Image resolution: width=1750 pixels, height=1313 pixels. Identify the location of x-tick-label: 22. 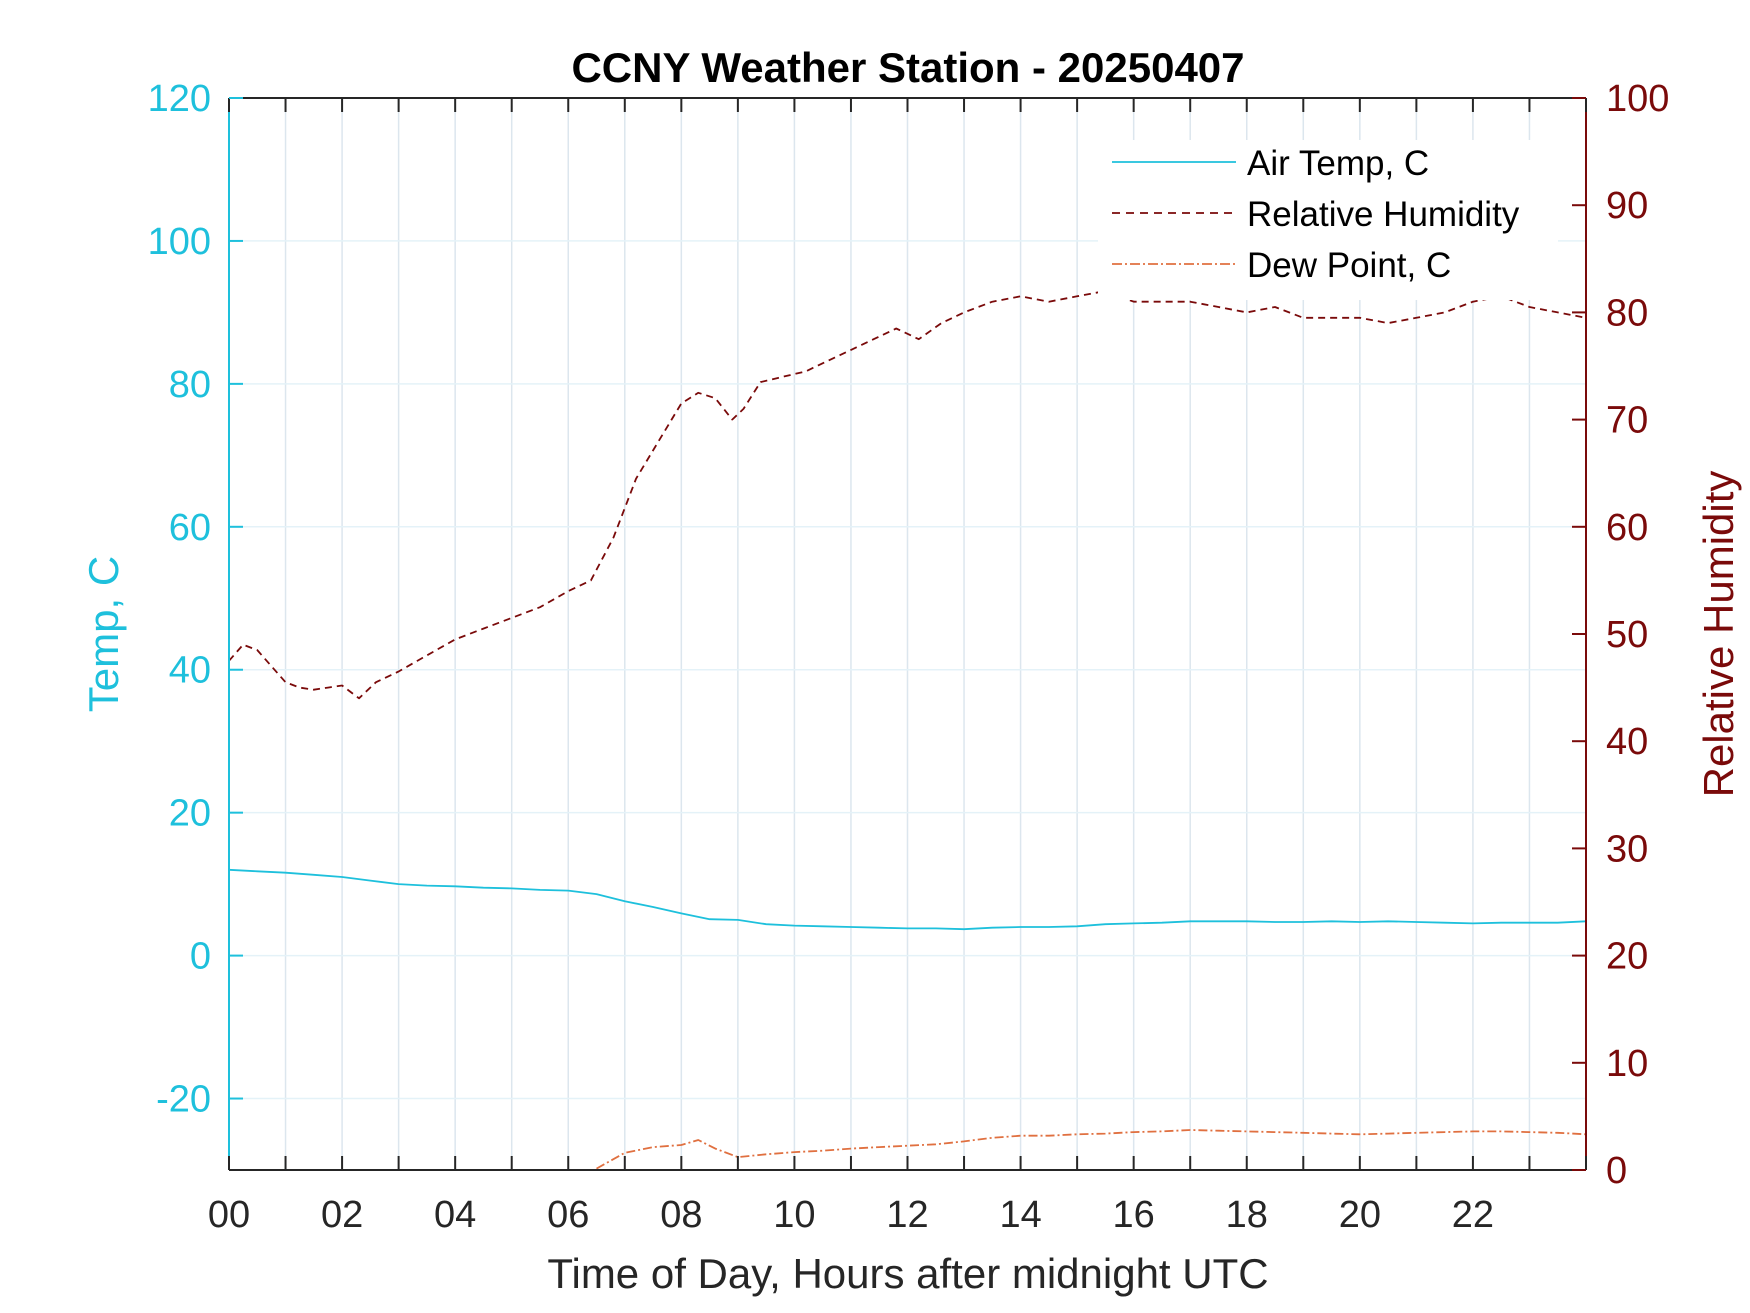
(1473, 1215).